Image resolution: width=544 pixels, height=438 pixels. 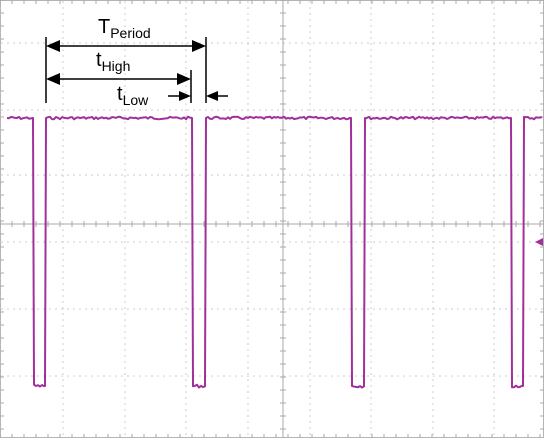 I want to click on t-period-label-main: T, so click(x=104, y=27).